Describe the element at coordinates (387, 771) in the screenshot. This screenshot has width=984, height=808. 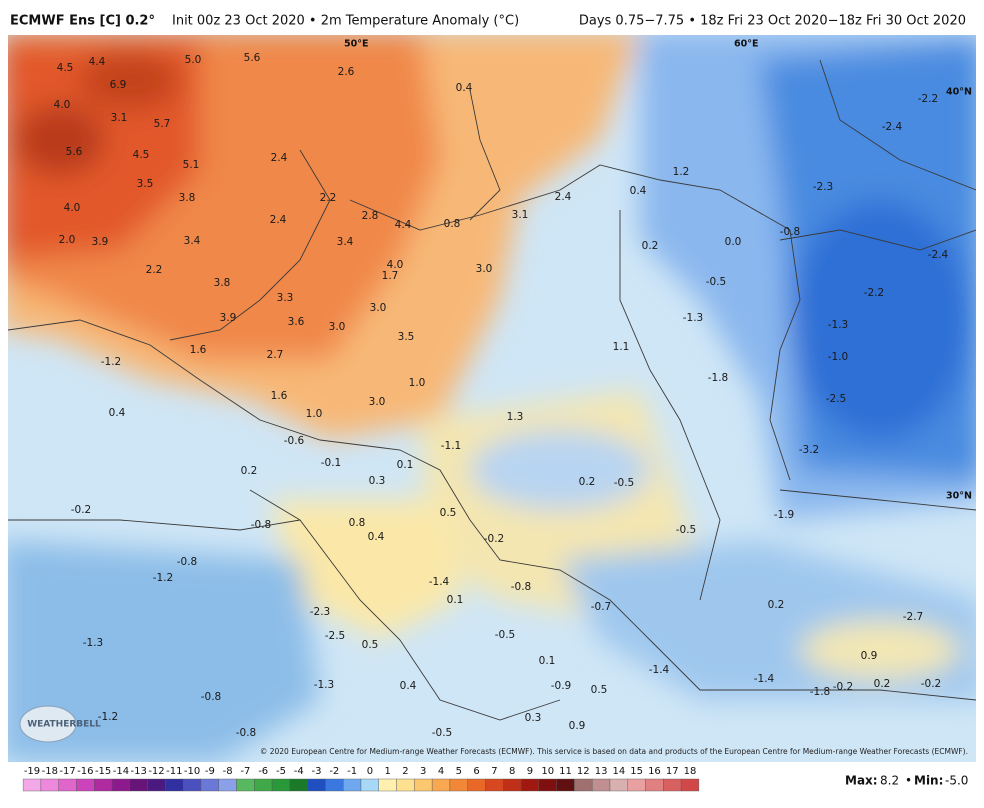
I see `colorbar-tick-label: 1` at that location.